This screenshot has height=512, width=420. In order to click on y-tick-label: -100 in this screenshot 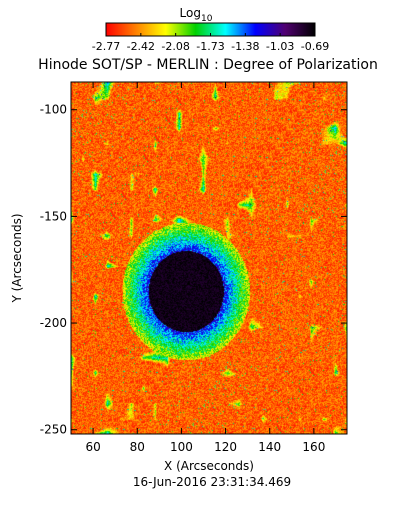, I will do `click(53, 110)`.